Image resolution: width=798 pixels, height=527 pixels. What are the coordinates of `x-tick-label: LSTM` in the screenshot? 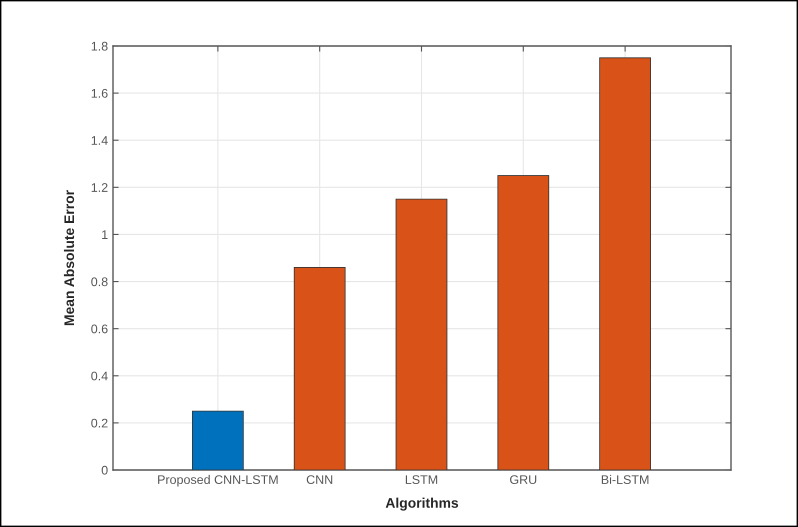 It's located at (422, 479).